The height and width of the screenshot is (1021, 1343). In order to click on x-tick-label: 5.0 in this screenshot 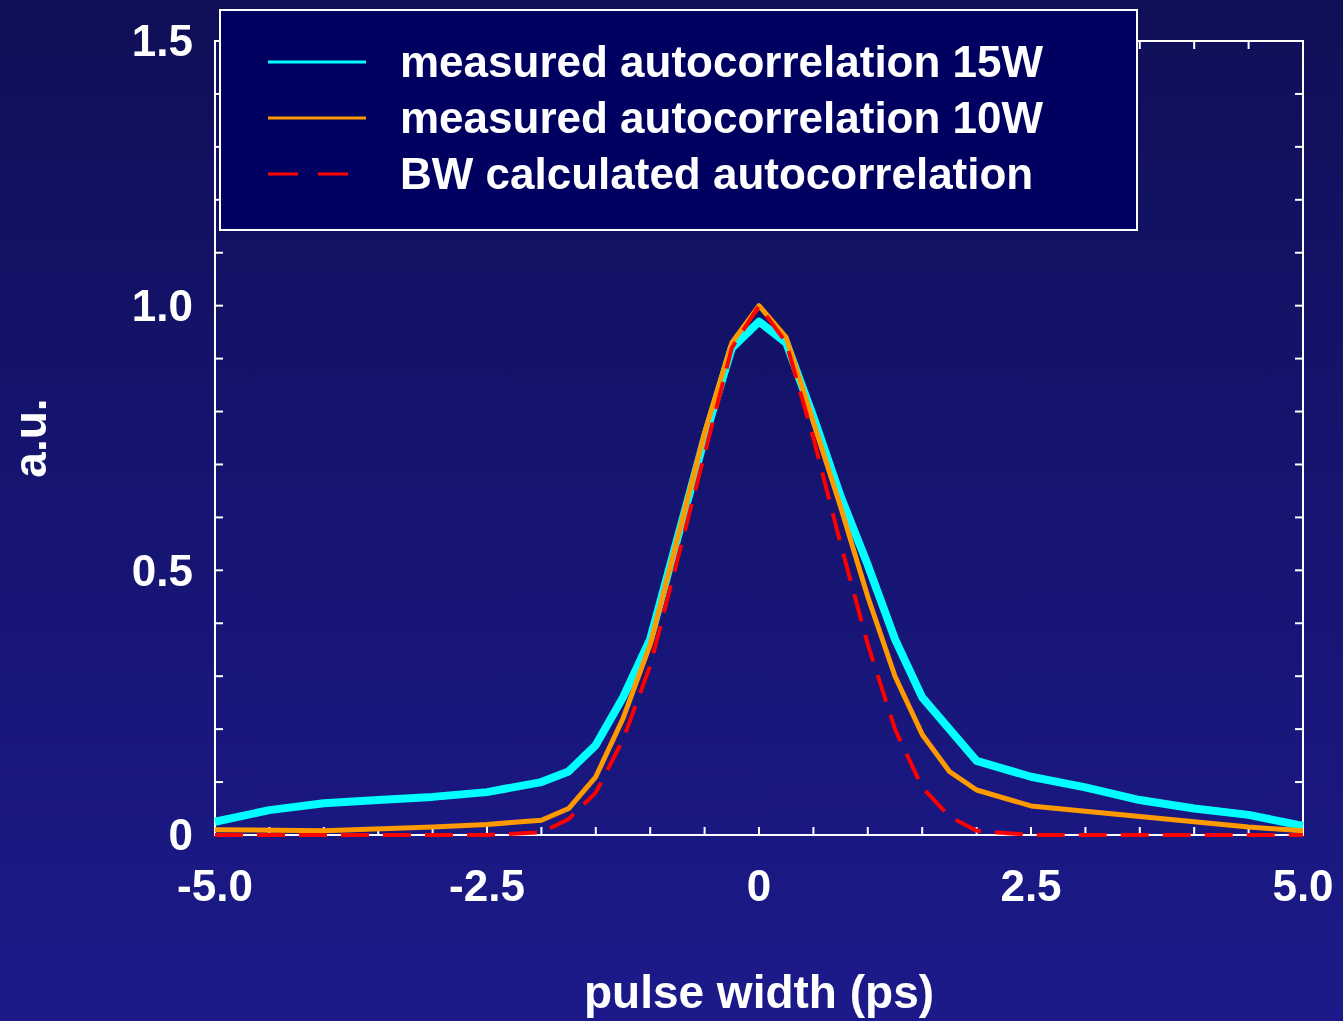, I will do `click(1303, 885)`.